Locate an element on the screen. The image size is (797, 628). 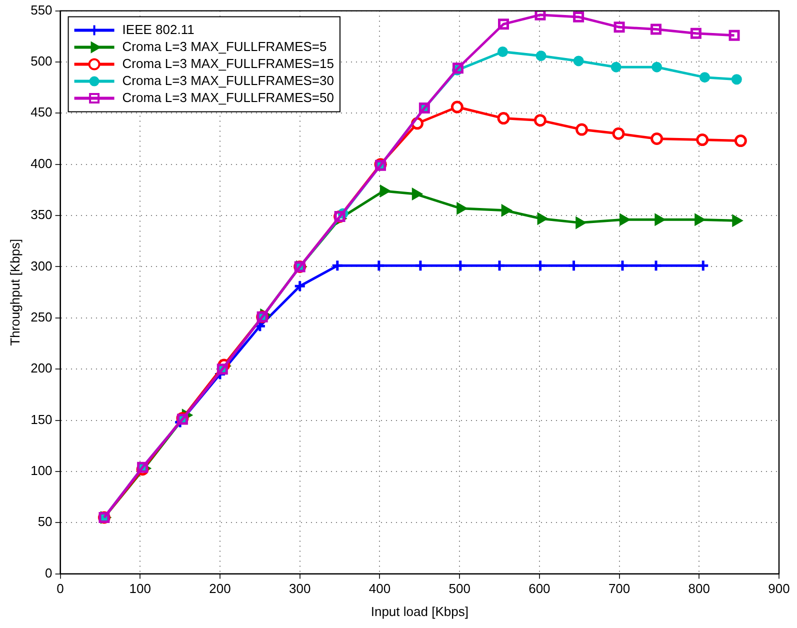
x-tick-label: 0 is located at coordinates (60, 588).